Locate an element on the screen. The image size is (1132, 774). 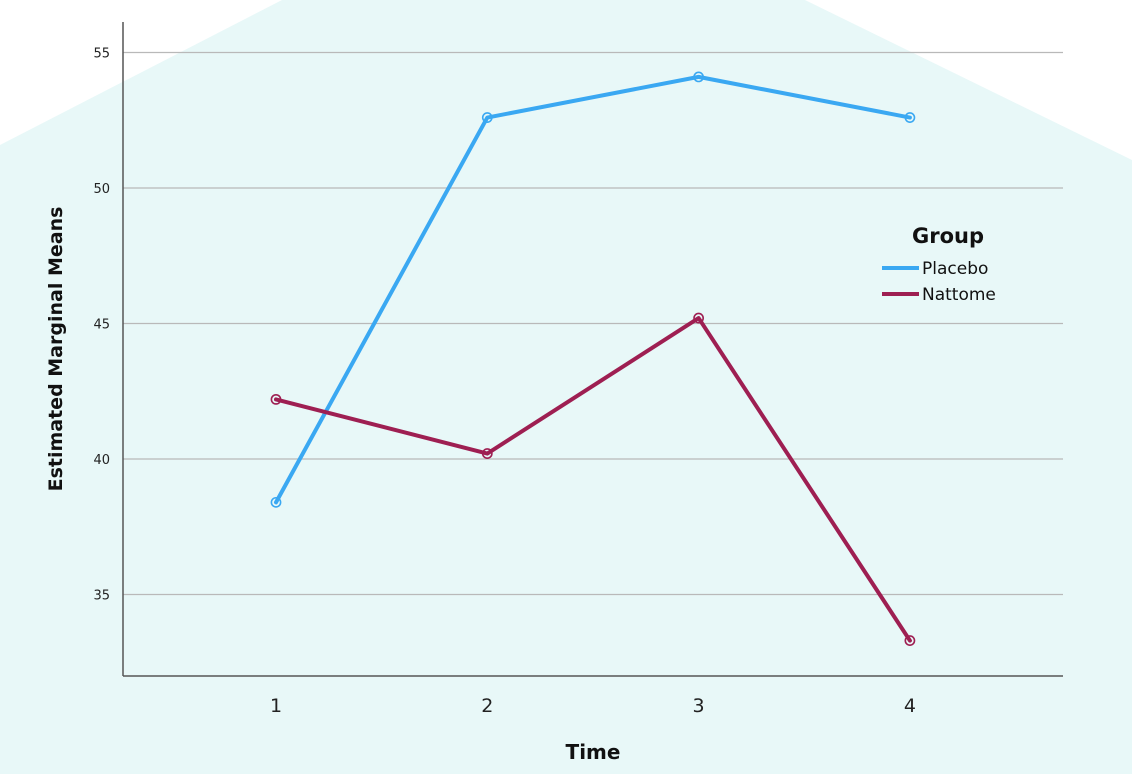
x-tick-labels: 1 2 3 4 is located at coordinates (593, 706).